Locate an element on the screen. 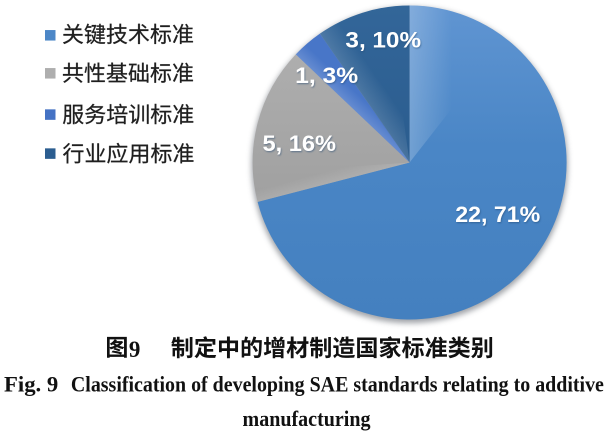 The width and height of the screenshot is (612, 435). svg-text: Fig. 9 is located at coordinates (31, 383).